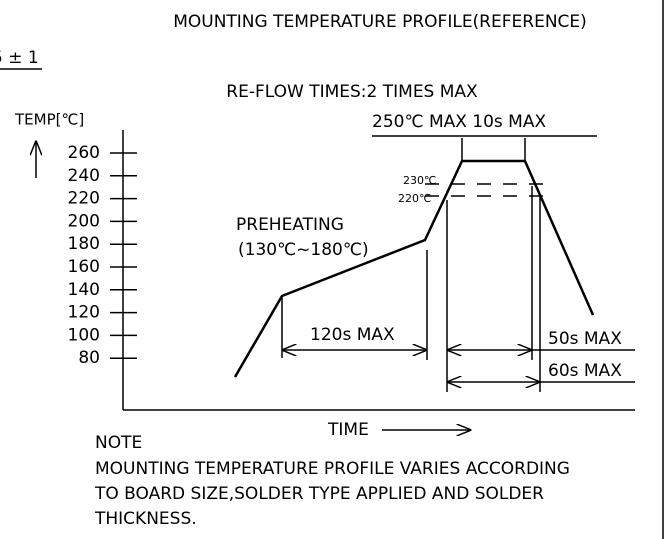 The height and width of the screenshot is (539, 667). Describe the element at coordinates (84, 267) in the screenshot. I see `y-tick-label: 160` at that location.